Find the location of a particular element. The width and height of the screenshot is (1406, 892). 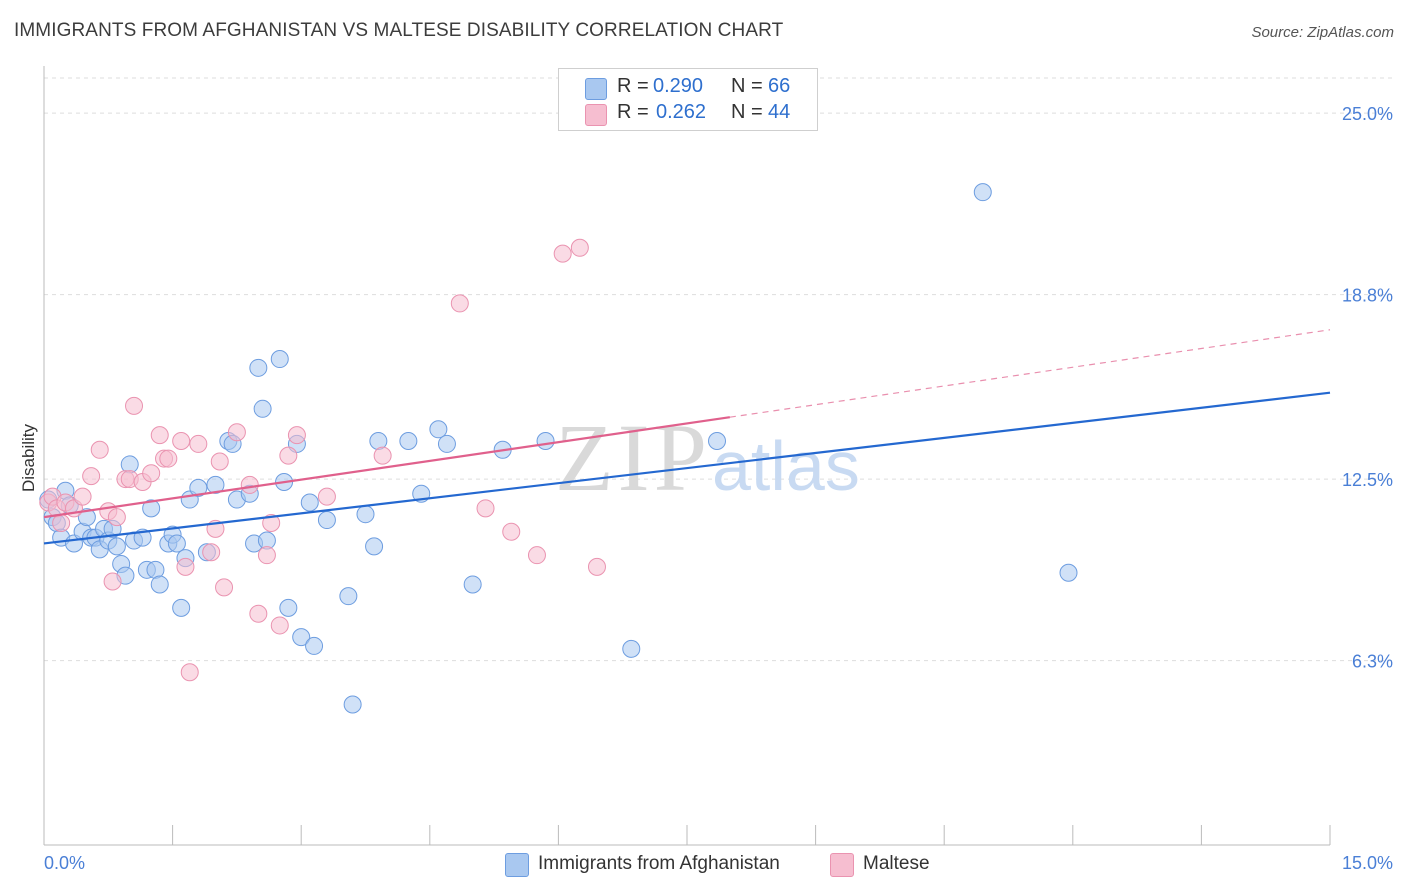

correlation-legend: R = 0.290 N = 66 R = 0.262 N = 44 is located at coordinates (688, 99).